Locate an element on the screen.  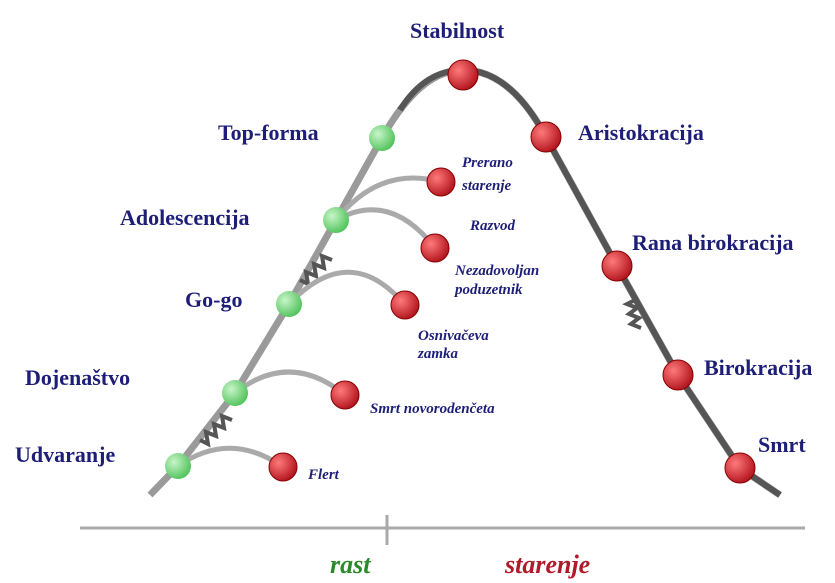
axis-label-left: rast is located at coordinates (350, 564).